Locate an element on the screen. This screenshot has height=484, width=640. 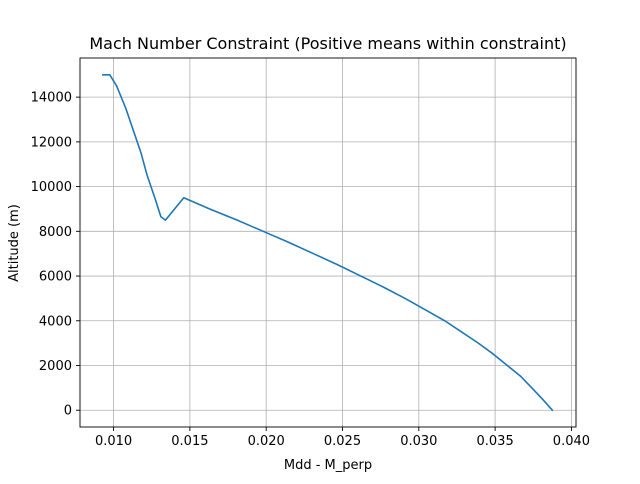
y-tick-label-1: 2000 is located at coordinates (55, 366).